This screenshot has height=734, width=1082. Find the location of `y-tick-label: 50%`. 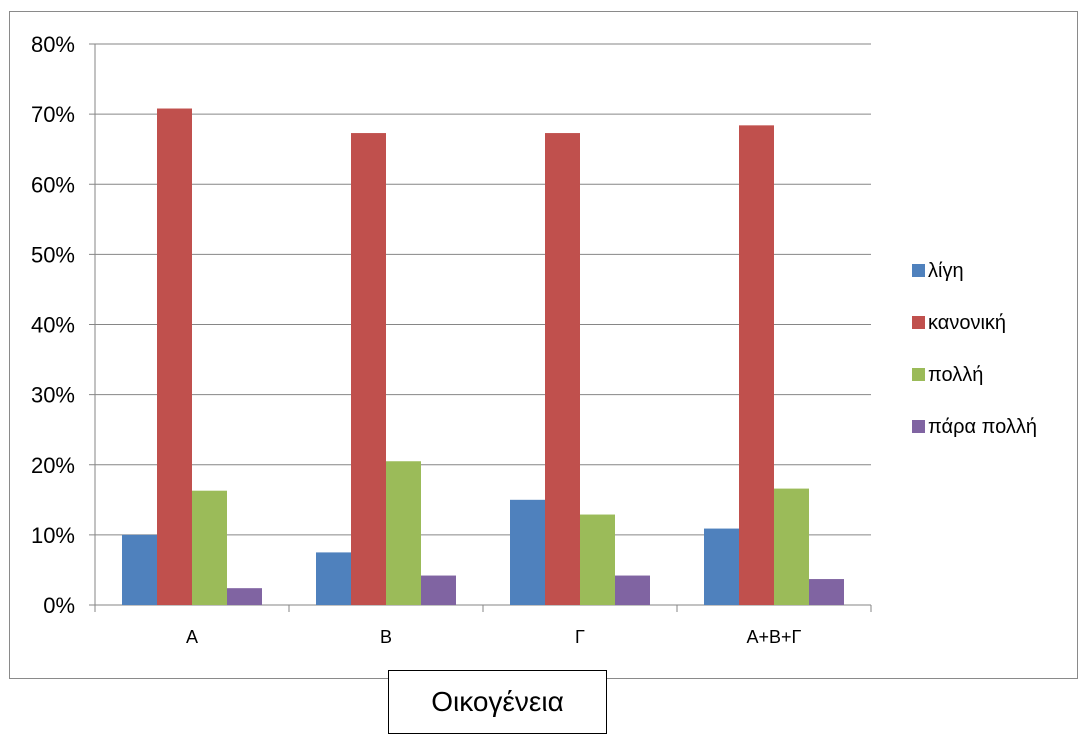

y-tick-label: 50% is located at coordinates (53, 254).